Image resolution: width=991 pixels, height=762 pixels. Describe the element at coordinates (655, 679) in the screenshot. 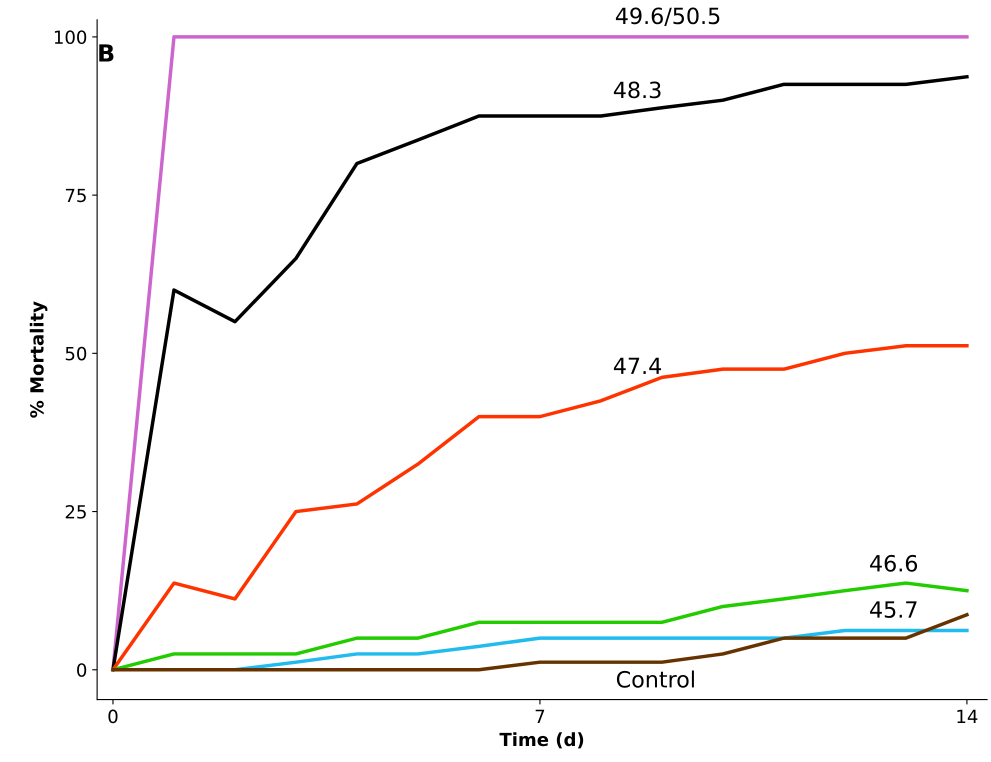

I see `annotation: Control` at that location.